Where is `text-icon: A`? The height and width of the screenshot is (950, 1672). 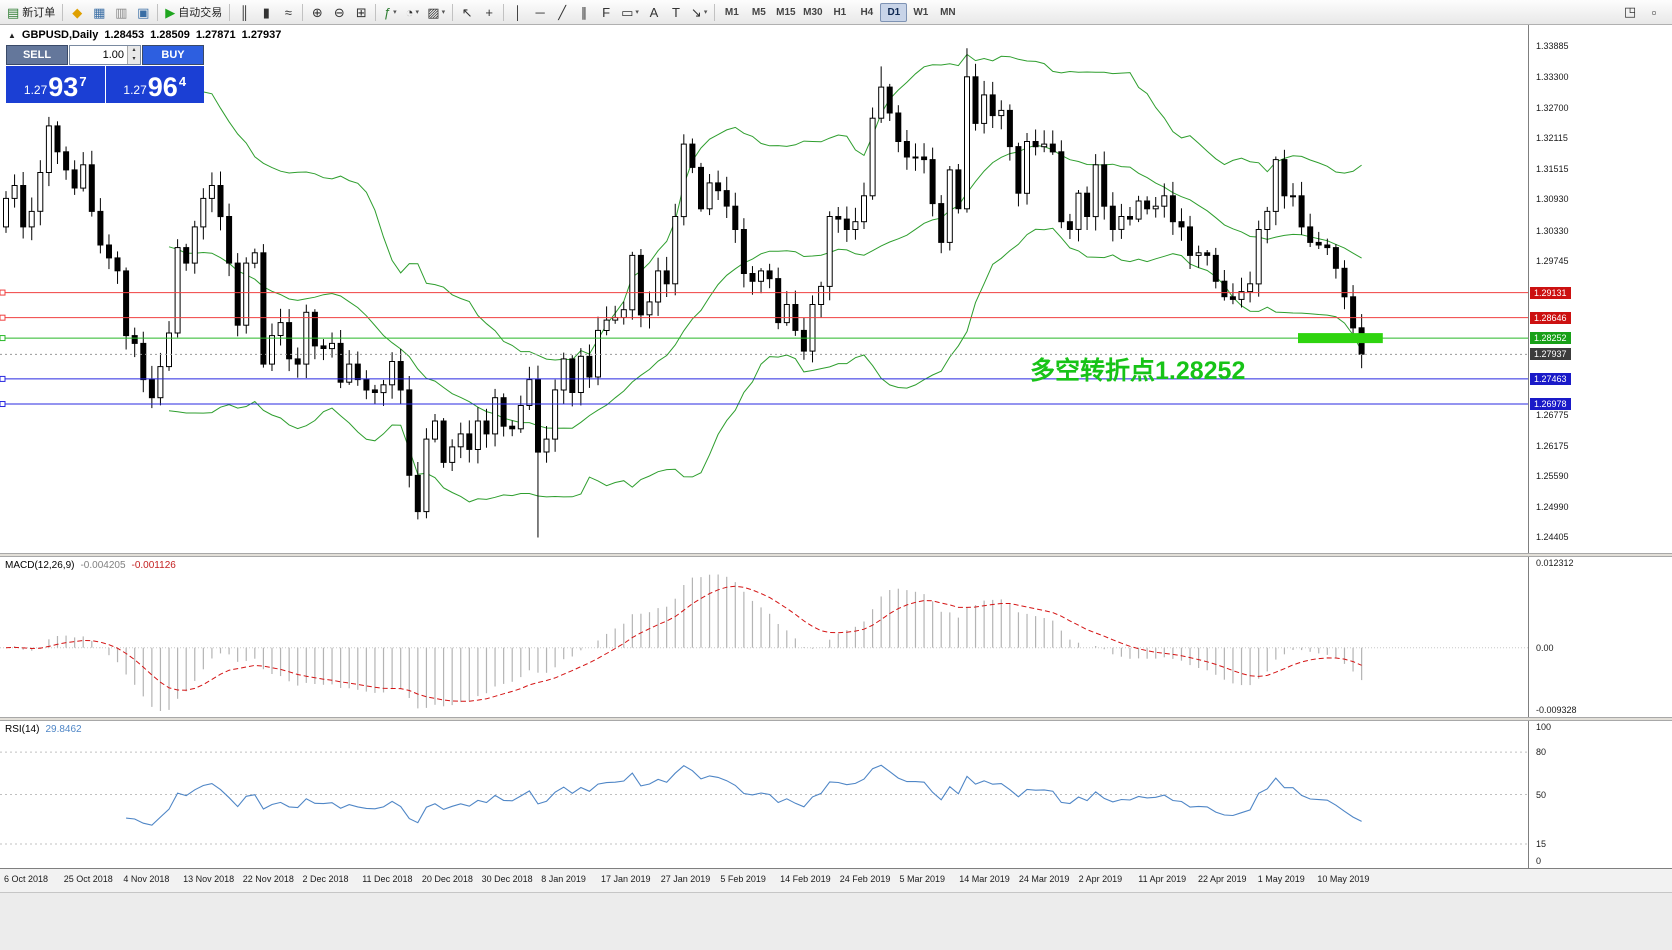
text-icon: A is located at coordinates (654, 12).